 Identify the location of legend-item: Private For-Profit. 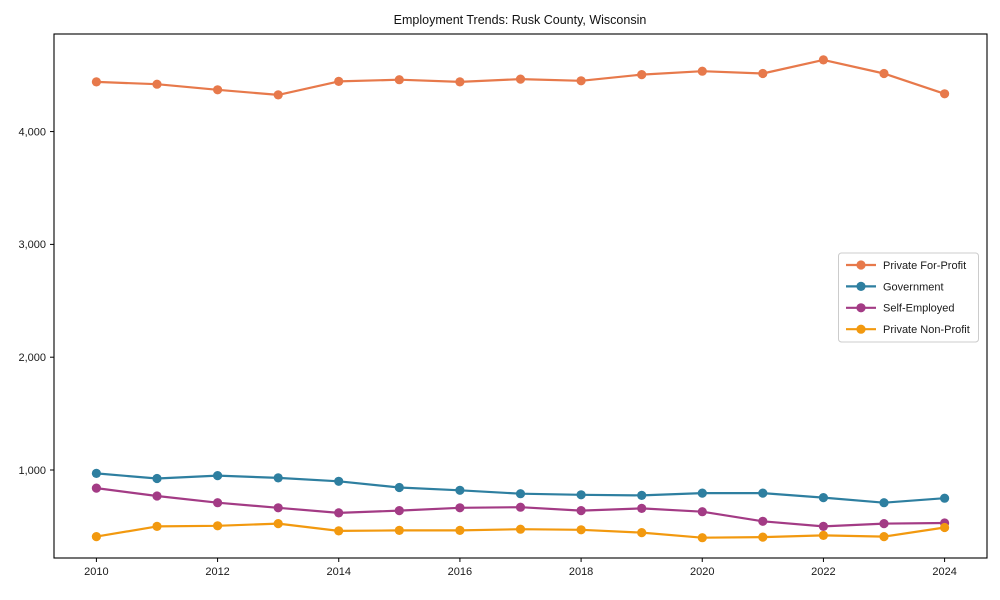
(906, 266).